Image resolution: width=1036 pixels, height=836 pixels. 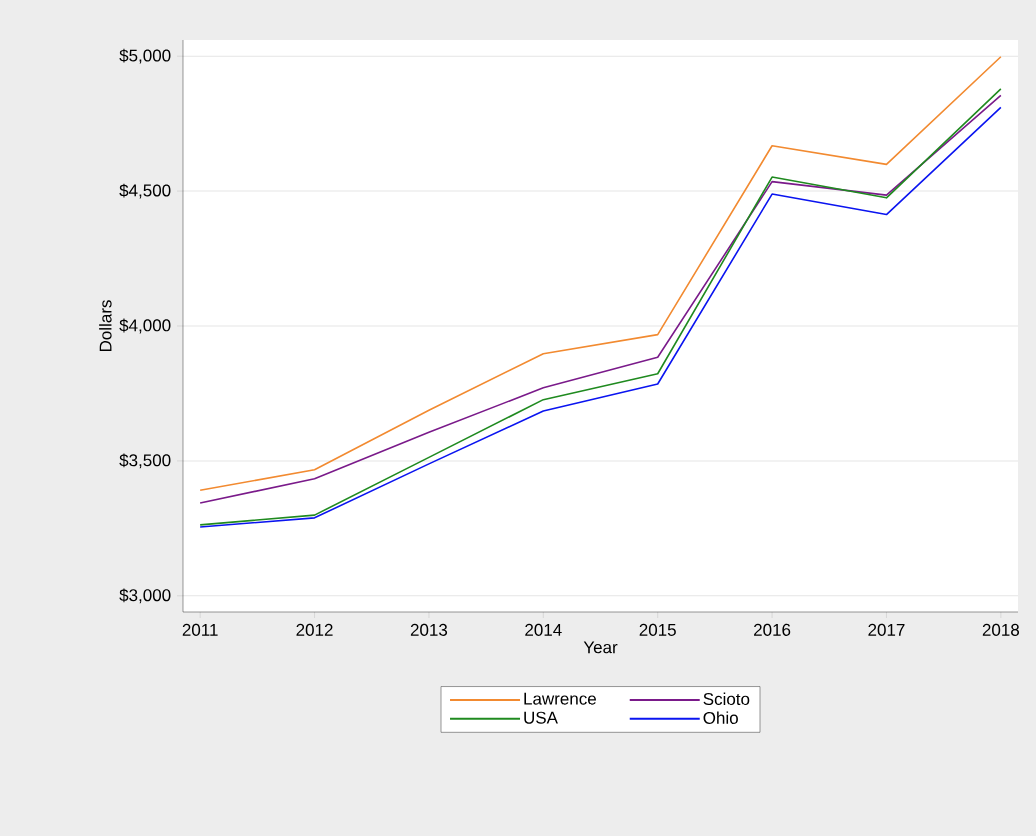 I want to click on y-tick-label: $3,000, so click(x=145, y=596).